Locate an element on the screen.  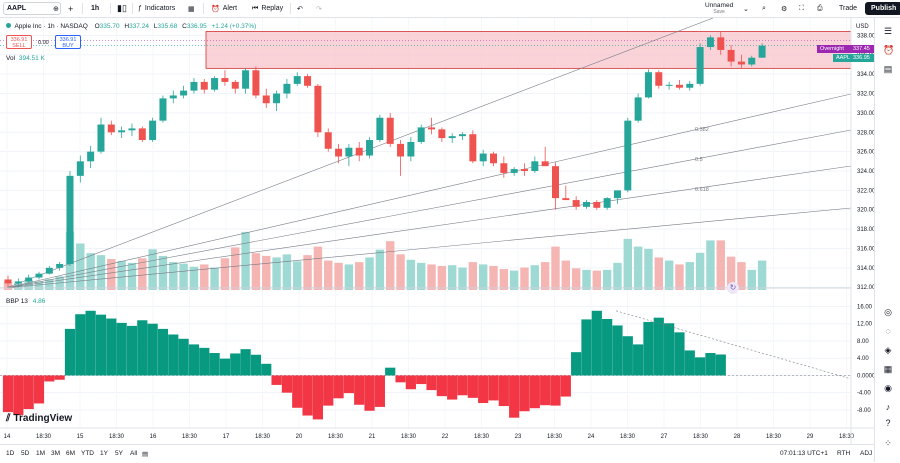
range-button-1y: 1Y is located at coordinates (104, 453).